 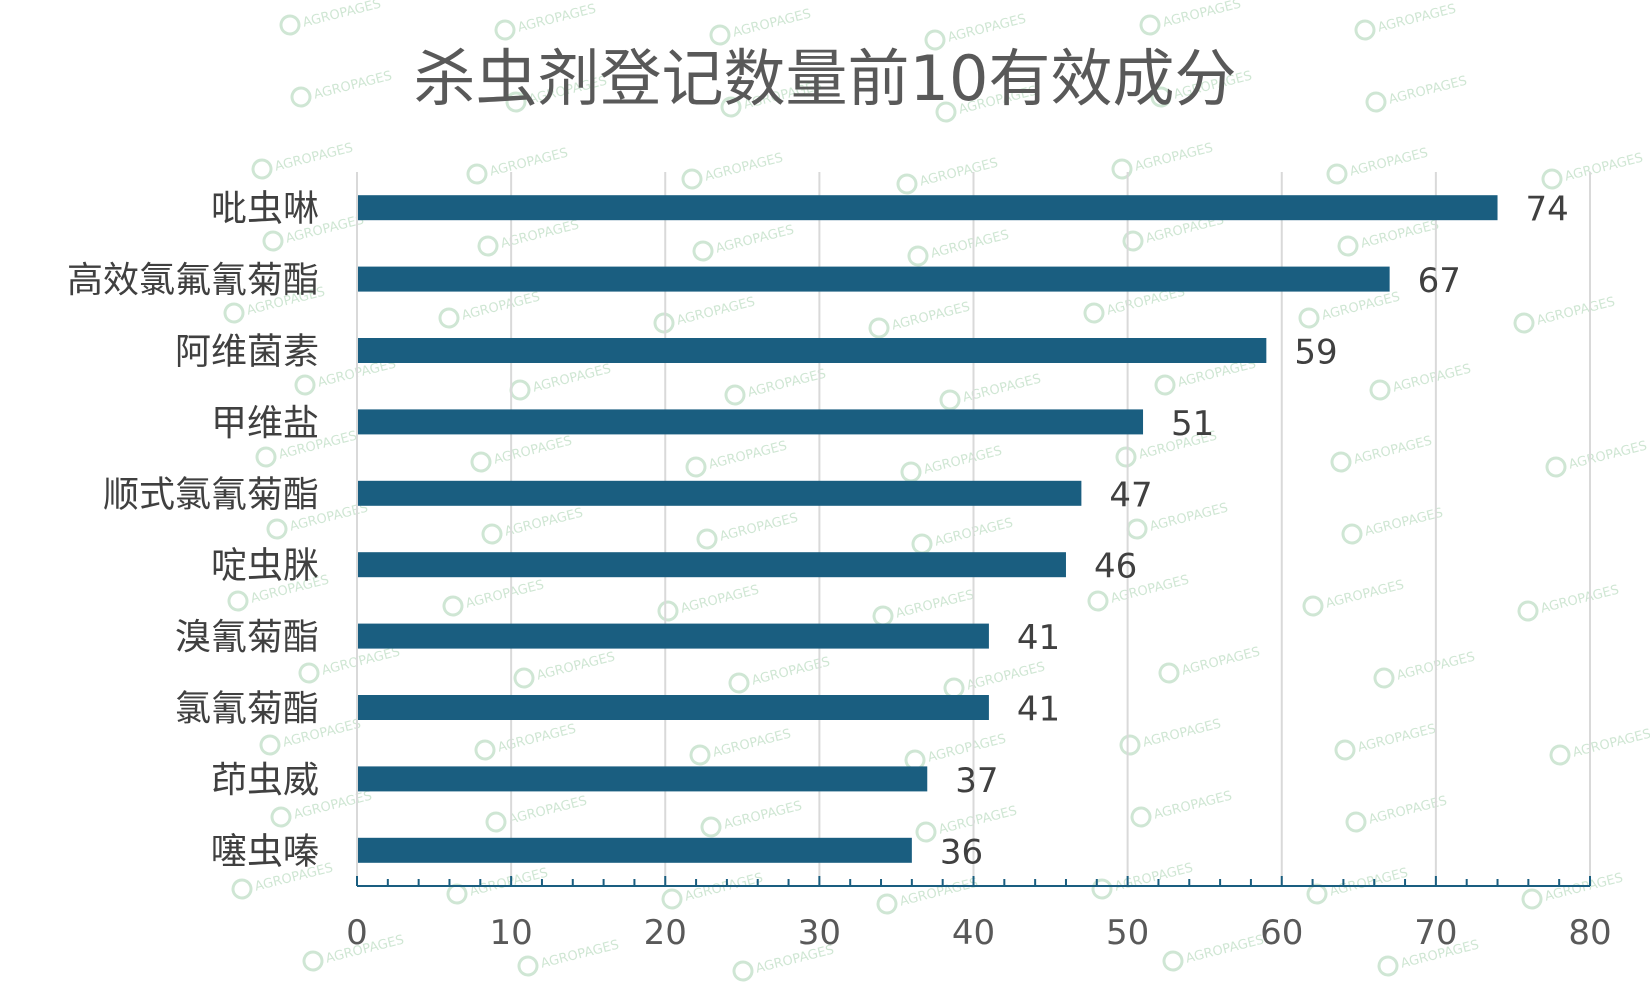 What do you see at coordinates (1115, 567) in the screenshot?
I see `data-label: 46` at bounding box center [1115, 567].